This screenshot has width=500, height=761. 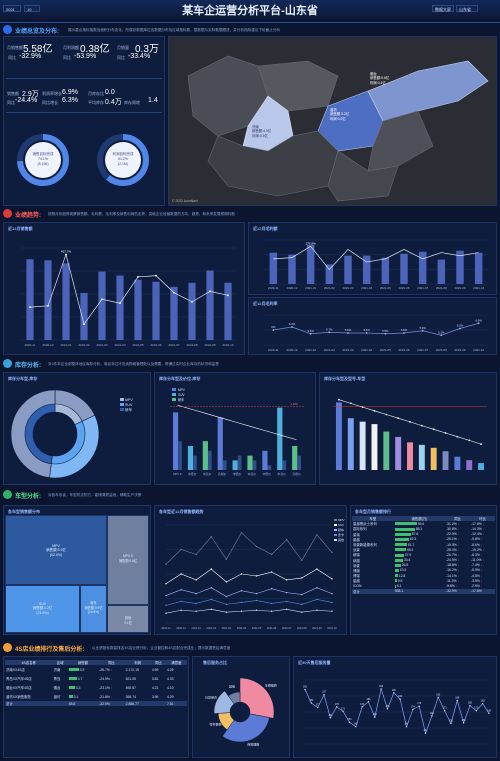 I want to click on store-icon, so click(x=7, y=647).